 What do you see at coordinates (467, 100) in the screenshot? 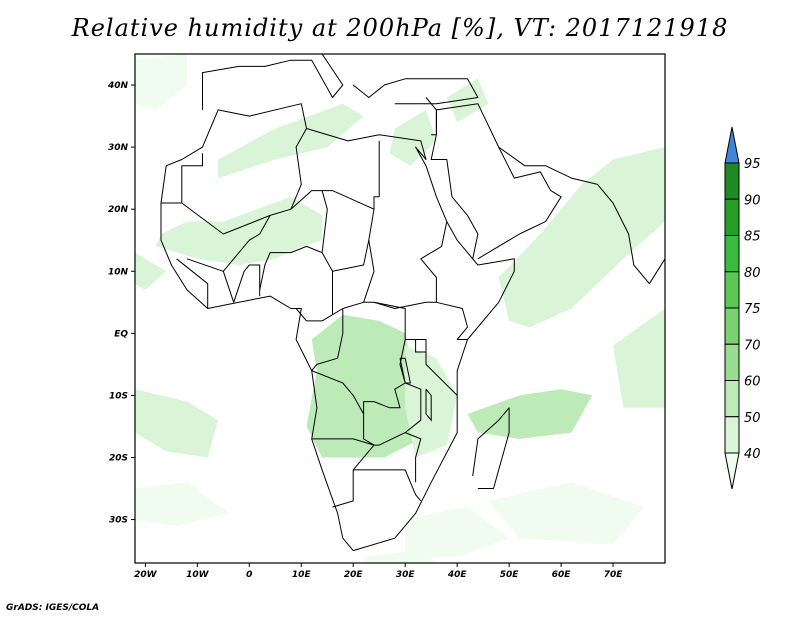
I see `humidity-region-mediterranean-east` at bounding box center [467, 100].